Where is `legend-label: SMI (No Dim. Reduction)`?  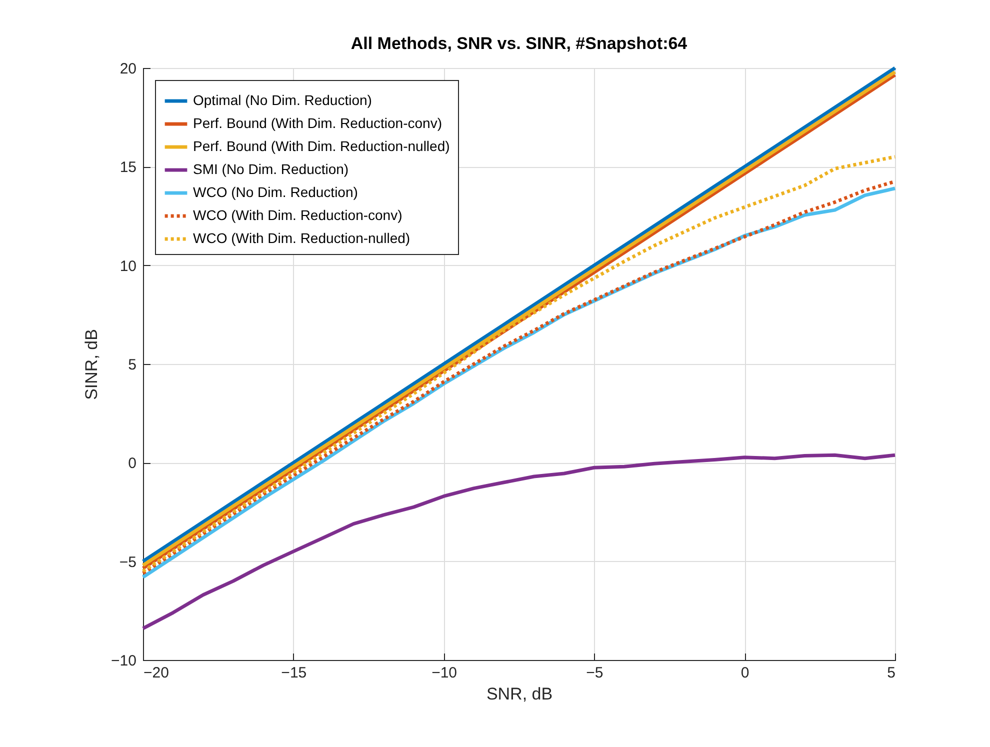
legend-label: SMI (No Dim. Reduction) is located at coordinates (271, 169).